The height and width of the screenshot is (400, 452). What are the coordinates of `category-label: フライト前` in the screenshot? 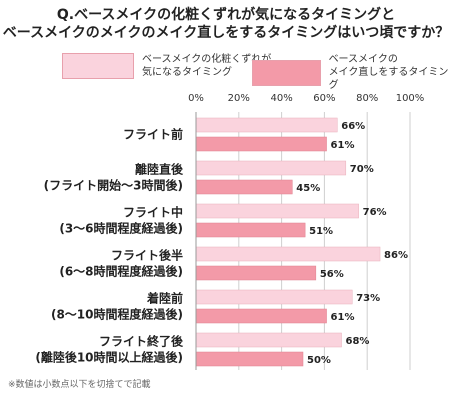 It's located at (153, 134).